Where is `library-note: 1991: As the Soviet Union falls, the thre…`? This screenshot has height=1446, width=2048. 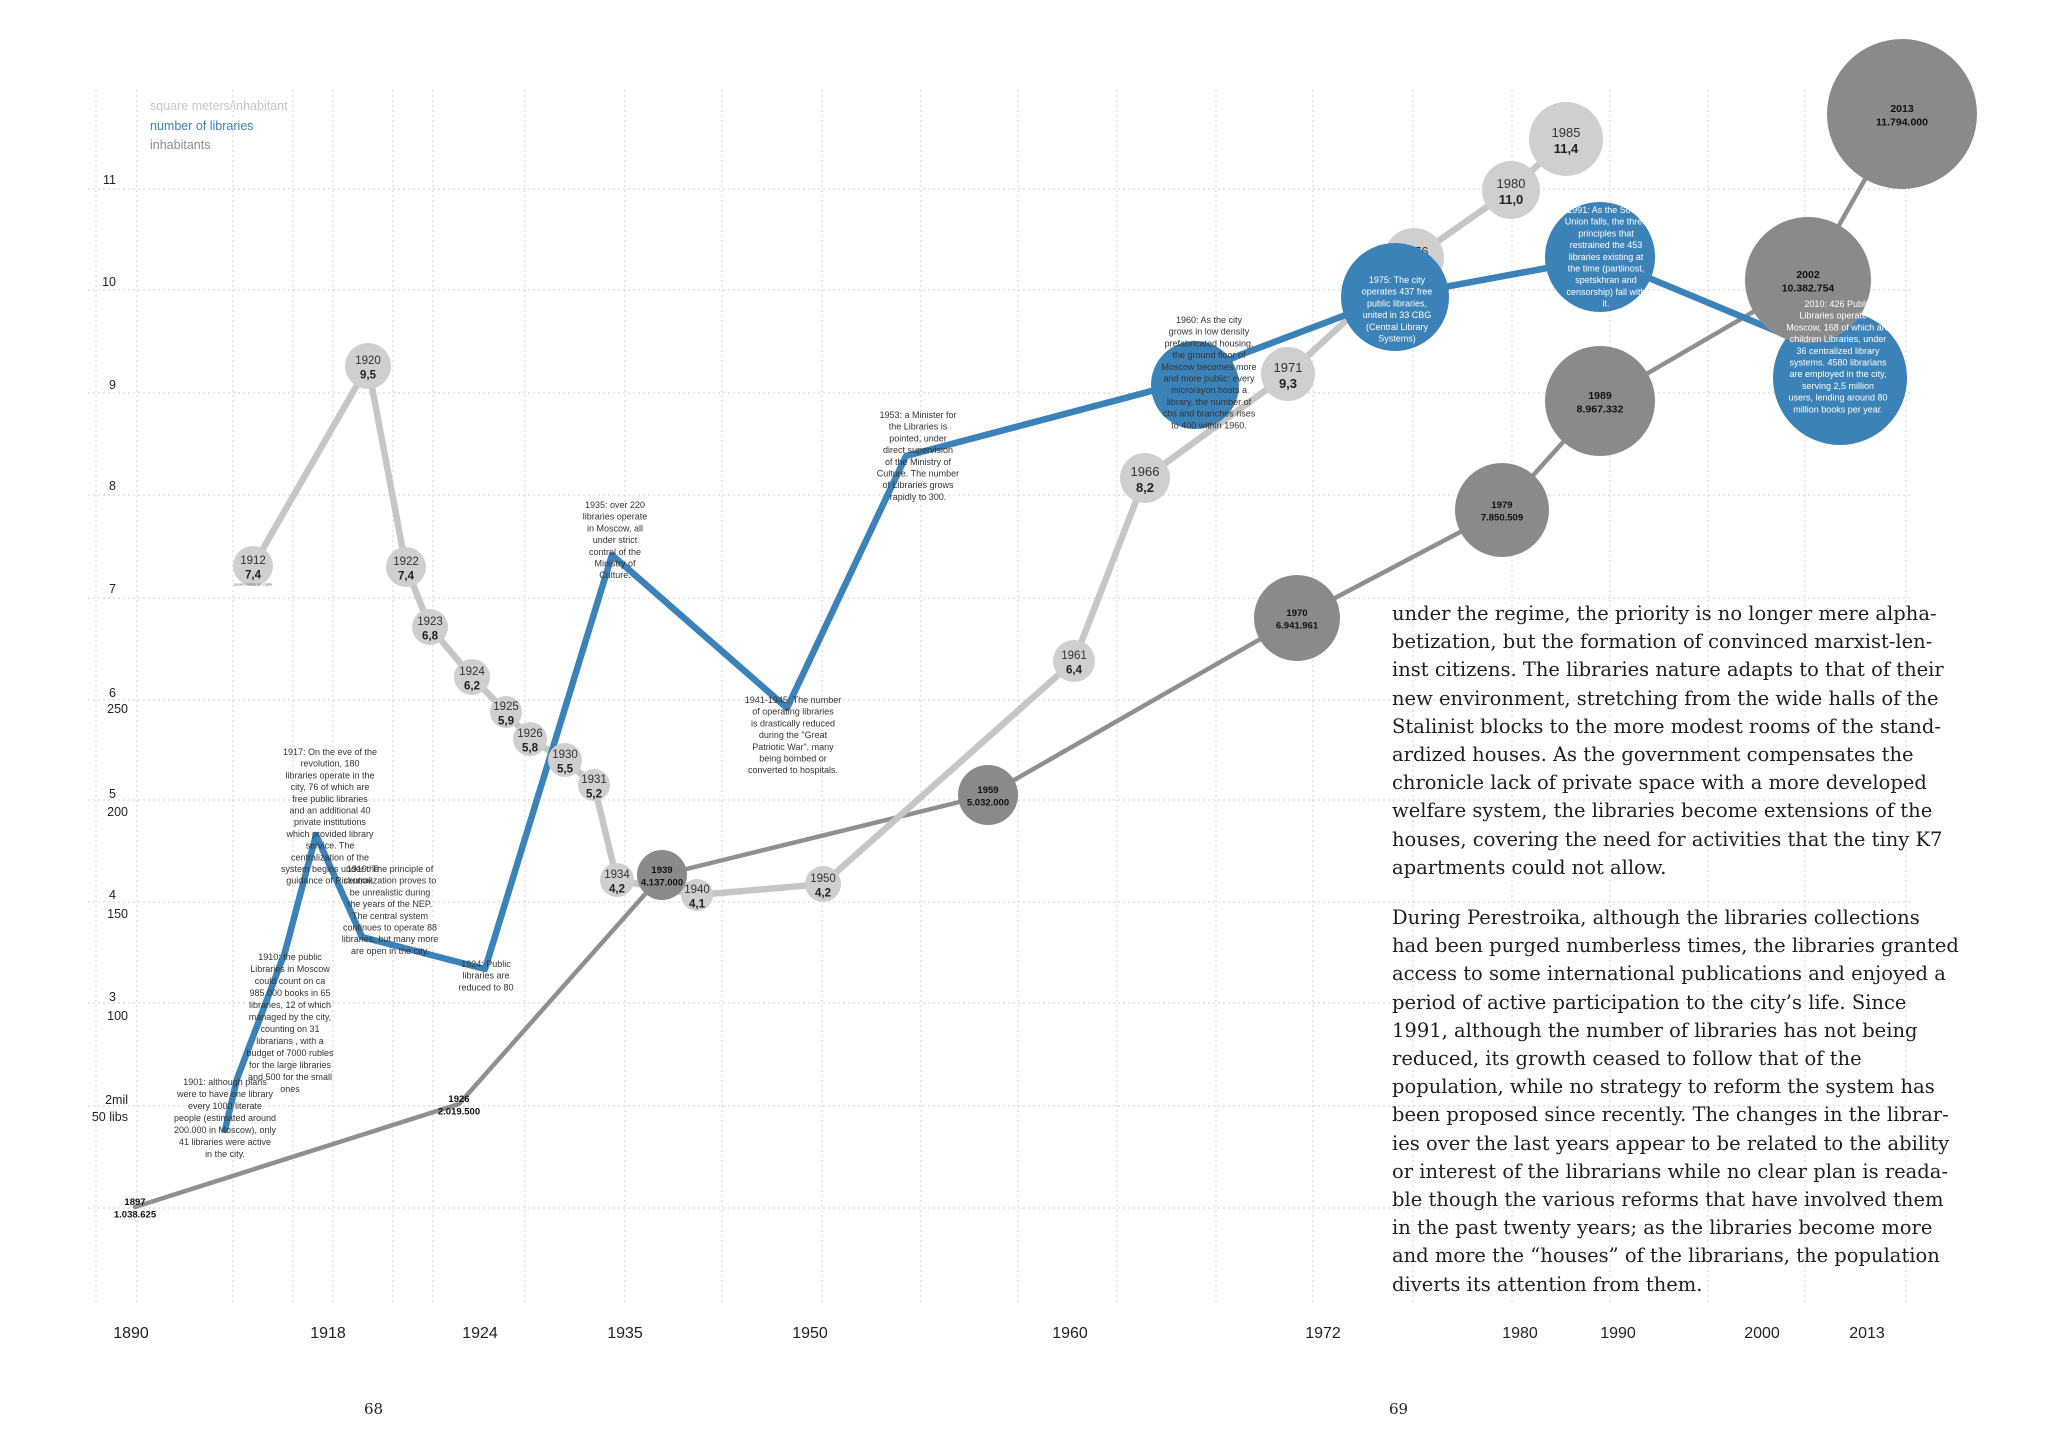
library-note: 1991: As the Soviet Union falls, the thre… is located at coordinates (1606, 257).